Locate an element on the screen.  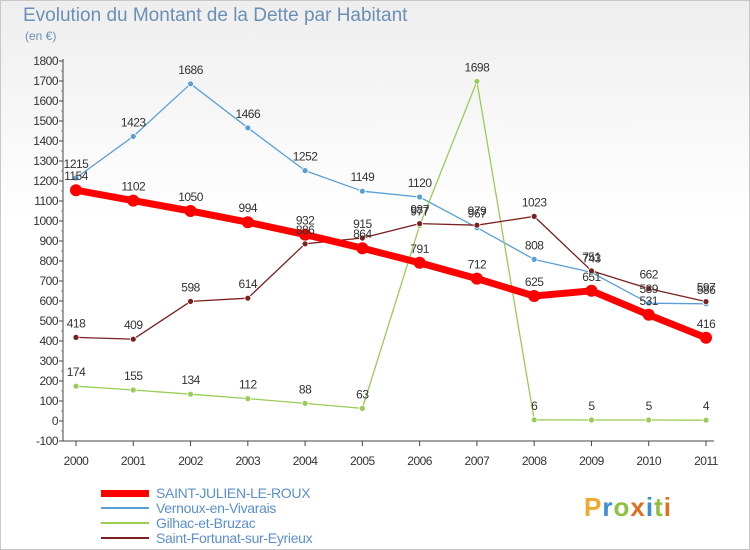
data-label: 1102 is located at coordinates (133, 187).